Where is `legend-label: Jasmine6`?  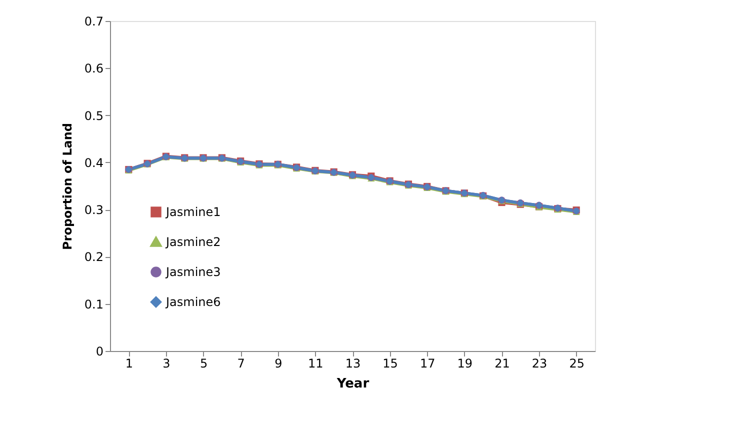 legend-label: Jasmine6 is located at coordinates (193, 302).